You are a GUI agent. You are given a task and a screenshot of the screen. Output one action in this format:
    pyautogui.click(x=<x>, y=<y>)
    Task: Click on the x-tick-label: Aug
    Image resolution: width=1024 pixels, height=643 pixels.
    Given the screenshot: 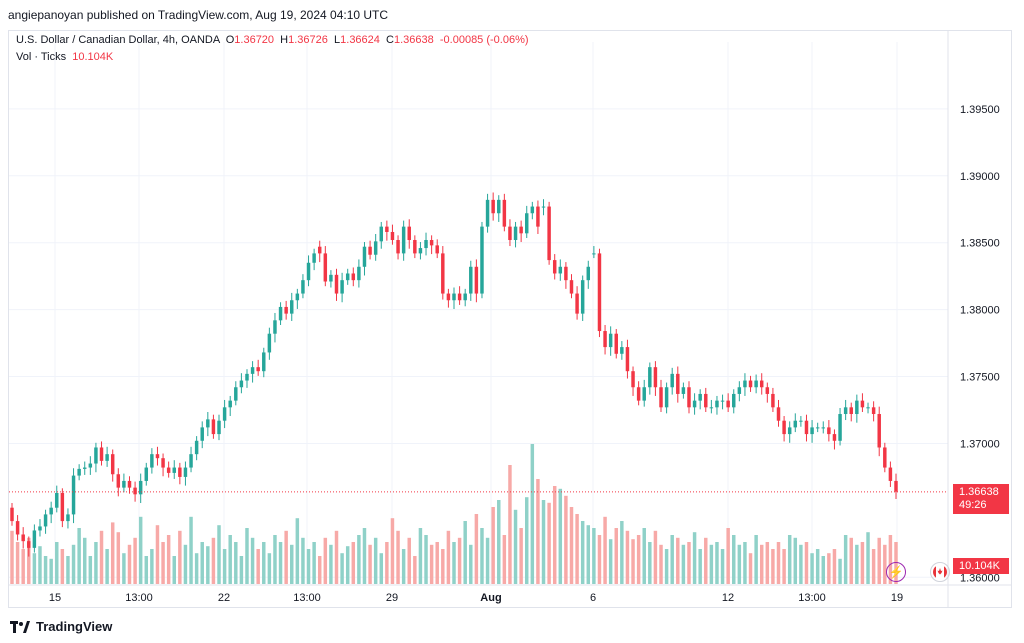 What is the action you would take?
    pyautogui.click(x=490, y=598)
    